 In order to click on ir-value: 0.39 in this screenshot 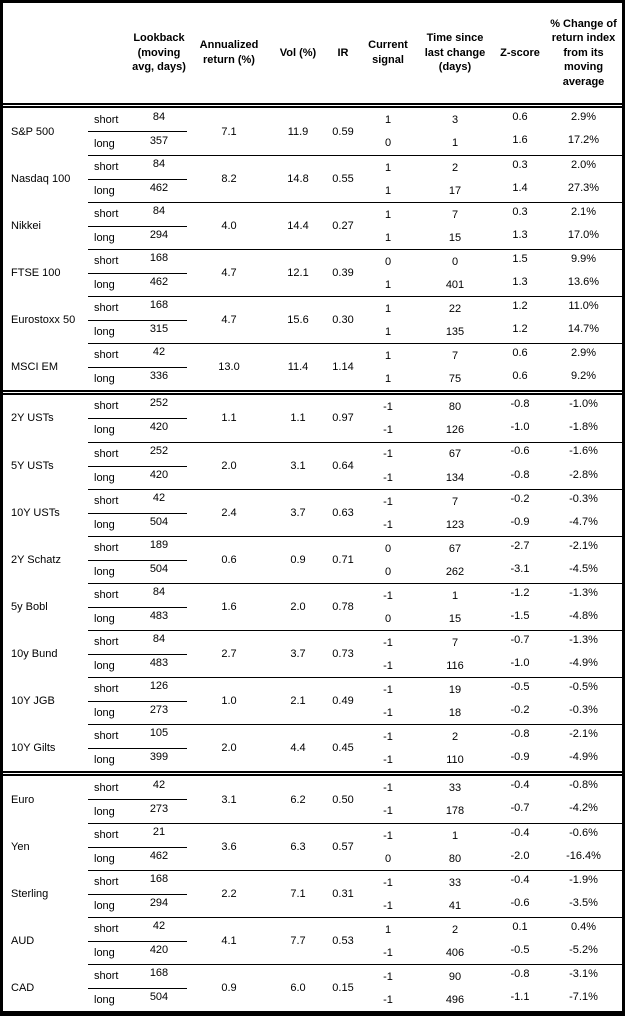, I will do `click(343, 273)`.